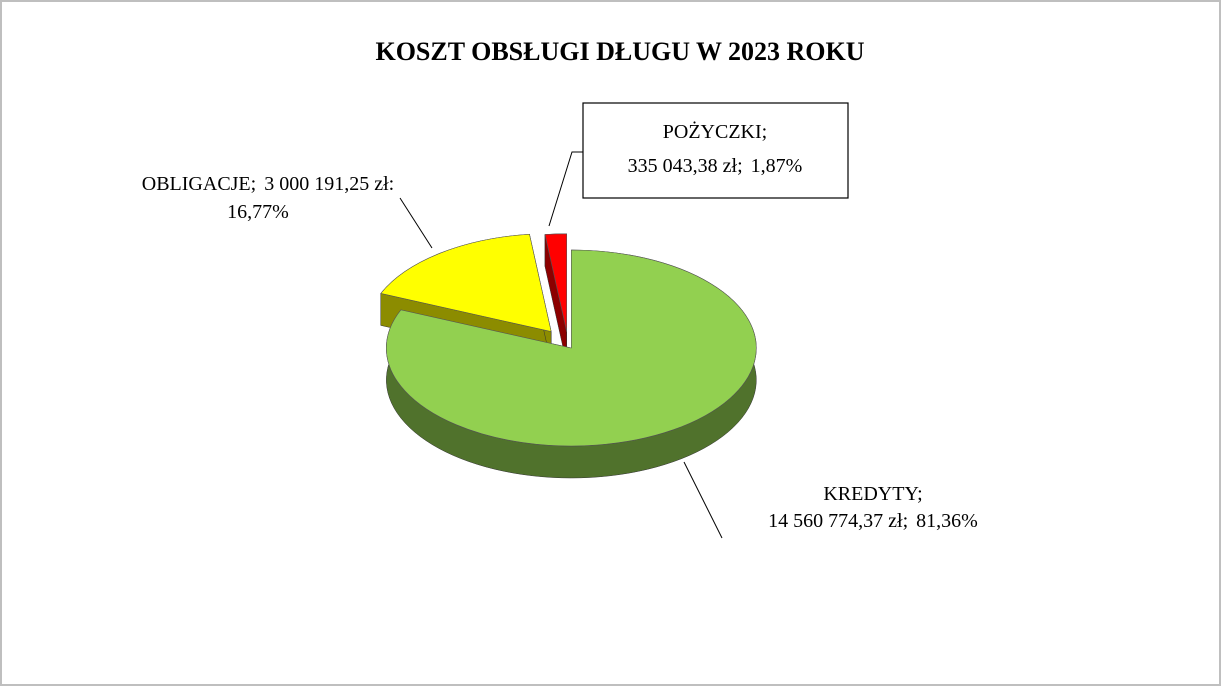  I want to click on data-label-part: 1,87%, so click(777, 166).